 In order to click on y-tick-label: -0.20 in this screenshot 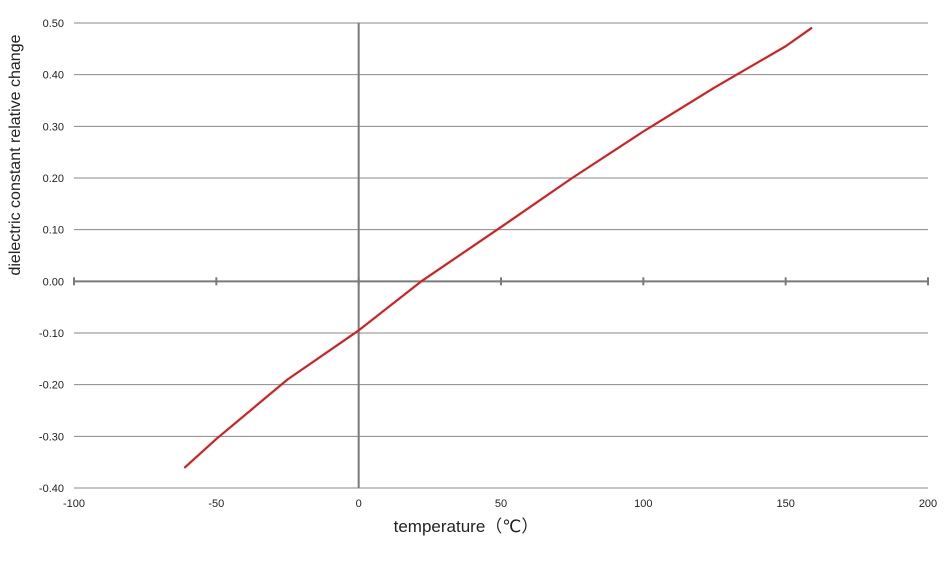, I will do `click(51, 386)`.